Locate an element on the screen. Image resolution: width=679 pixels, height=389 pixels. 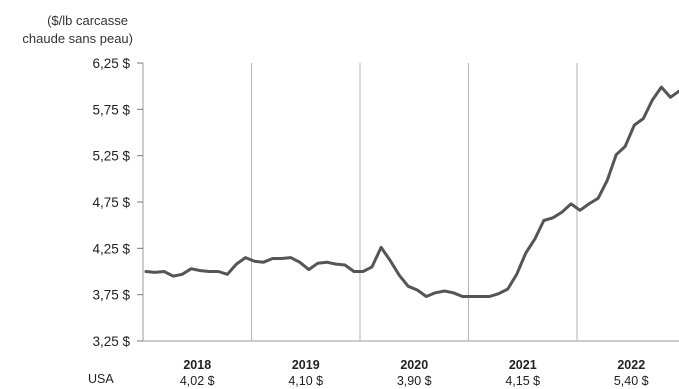
y-tick-label: 4,75 $ is located at coordinates (111, 202).